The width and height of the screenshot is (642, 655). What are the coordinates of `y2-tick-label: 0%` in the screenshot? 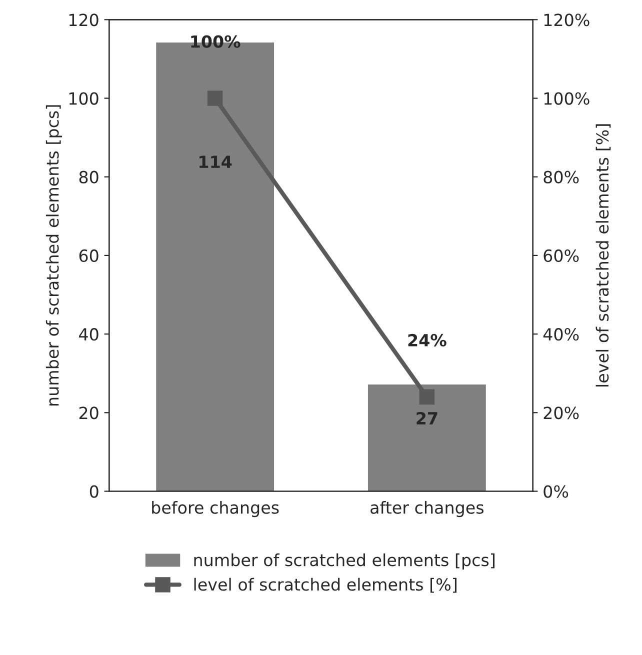 It's located at (556, 491).